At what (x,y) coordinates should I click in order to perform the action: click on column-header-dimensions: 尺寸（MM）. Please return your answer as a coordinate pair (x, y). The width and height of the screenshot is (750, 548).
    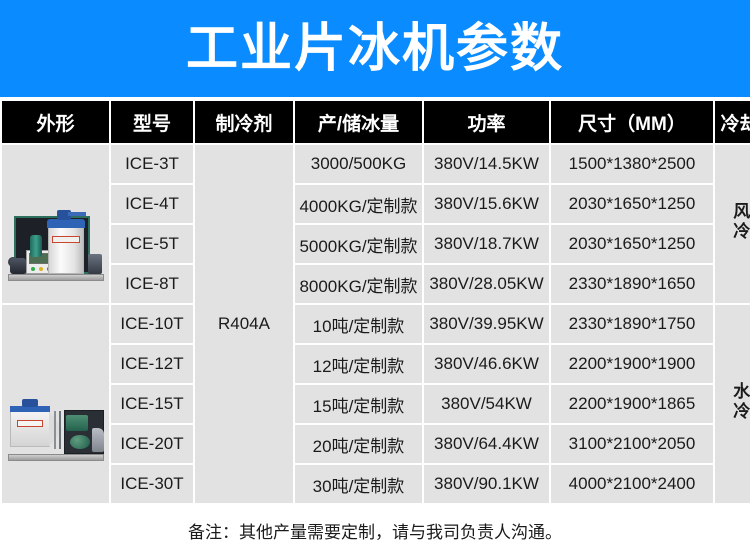
    Looking at the image, I should click on (632, 122).